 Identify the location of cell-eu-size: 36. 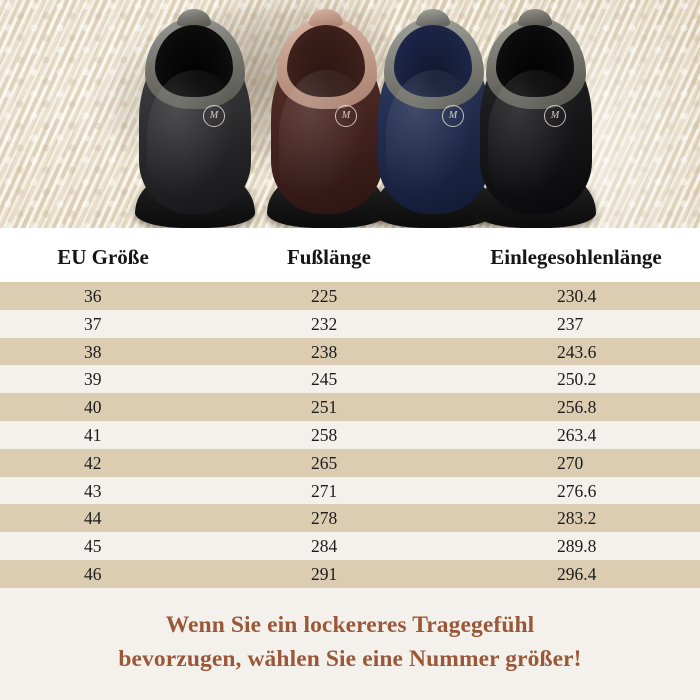
(93, 296).